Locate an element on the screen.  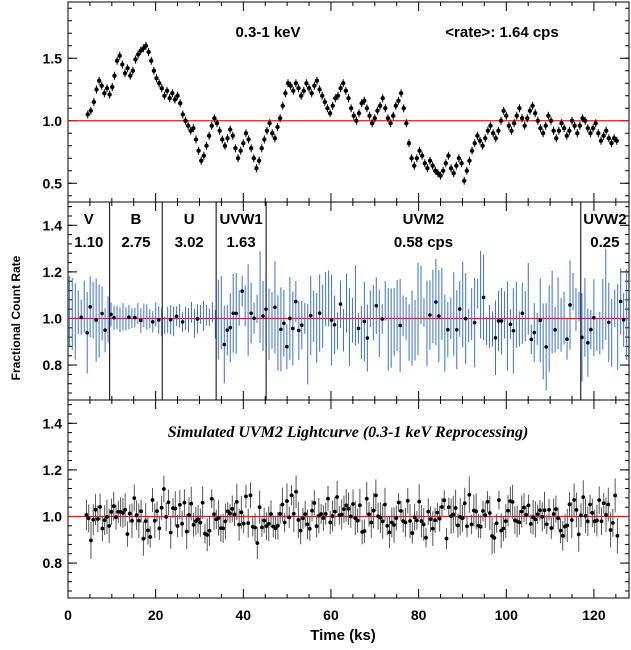
y-axis-label: Fractional Count Rate is located at coordinates (16, 317).